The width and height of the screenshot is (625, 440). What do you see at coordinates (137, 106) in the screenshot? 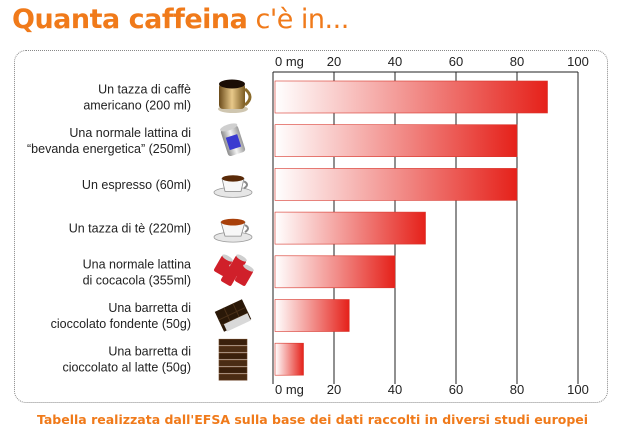
I see `category-label: americano (200 ml)` at bounding box center [137, 106].